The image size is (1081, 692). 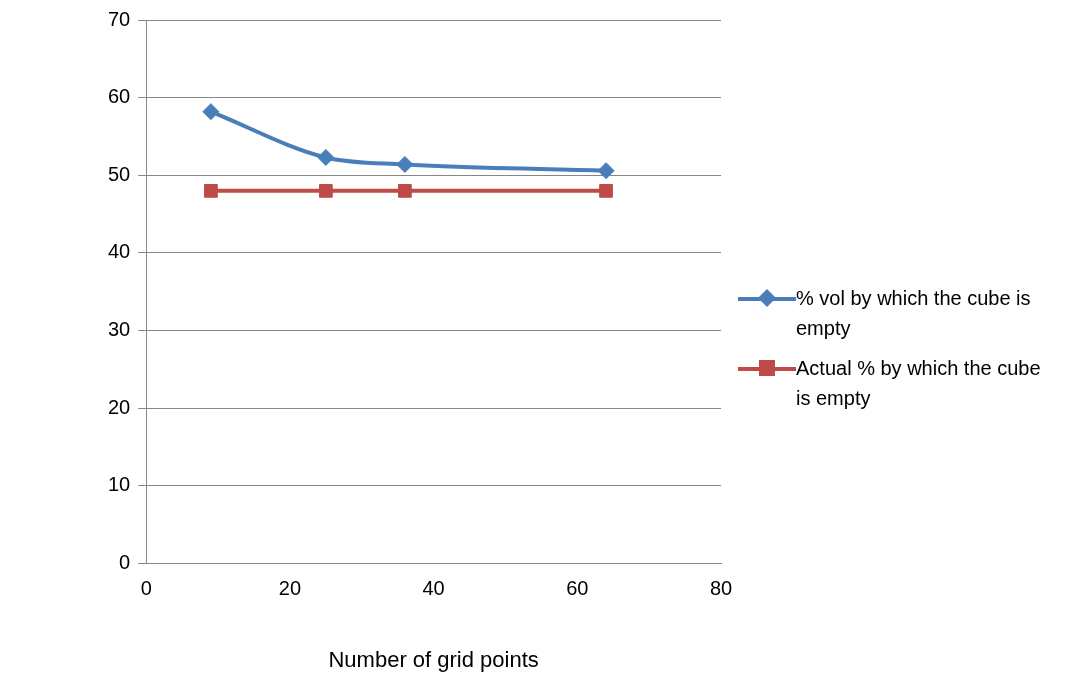 I want to click on x-tick-label: 20, so click(x=290, y=588).